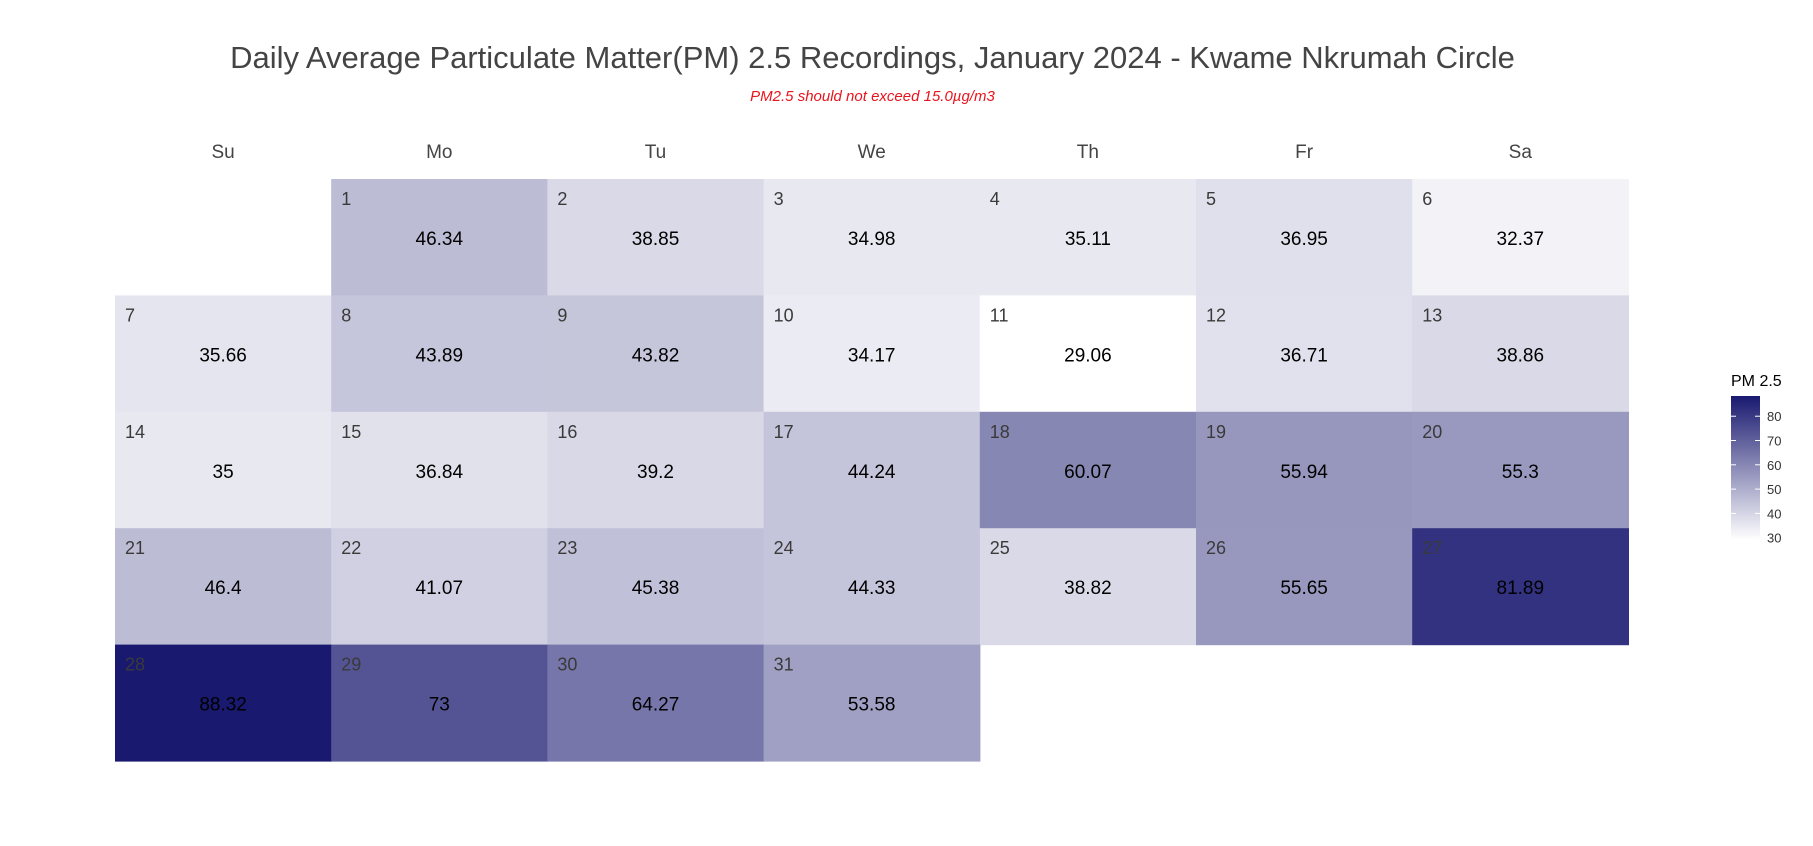  What do you see at coordinates (1216, 432) in the screenshot?
I see `day-number-label: 19` at bounding box center [1216, 432].